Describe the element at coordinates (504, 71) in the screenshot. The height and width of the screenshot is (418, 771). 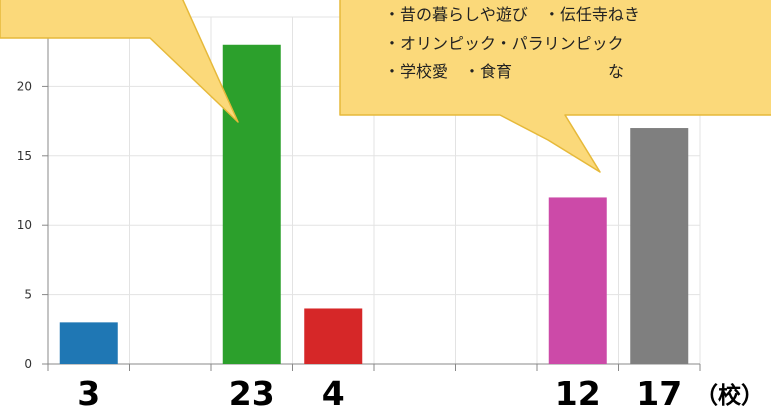
I see `callout-line-3: ・学校愛 ・食育 な` at that location.